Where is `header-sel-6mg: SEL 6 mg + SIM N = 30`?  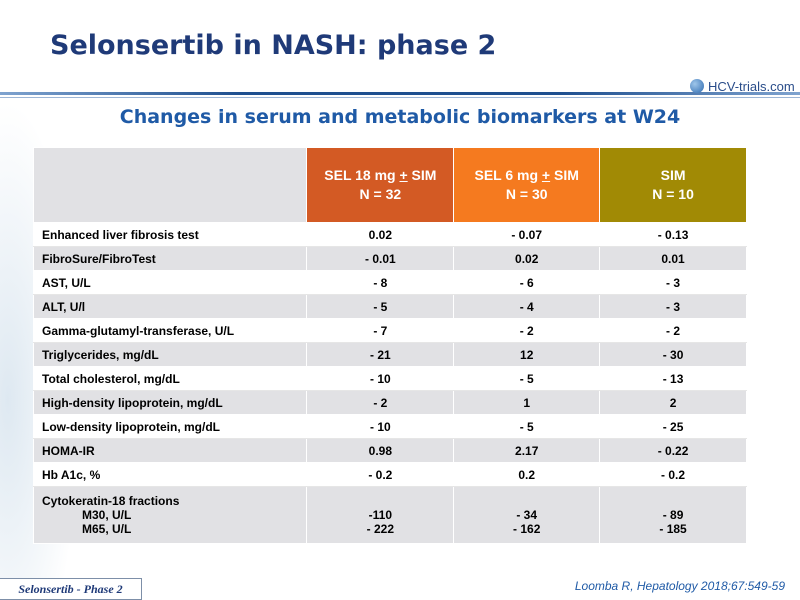
header-sel-6mg: SEL 6 mg + SIM N = 30 is located at coordinates (527, 185).